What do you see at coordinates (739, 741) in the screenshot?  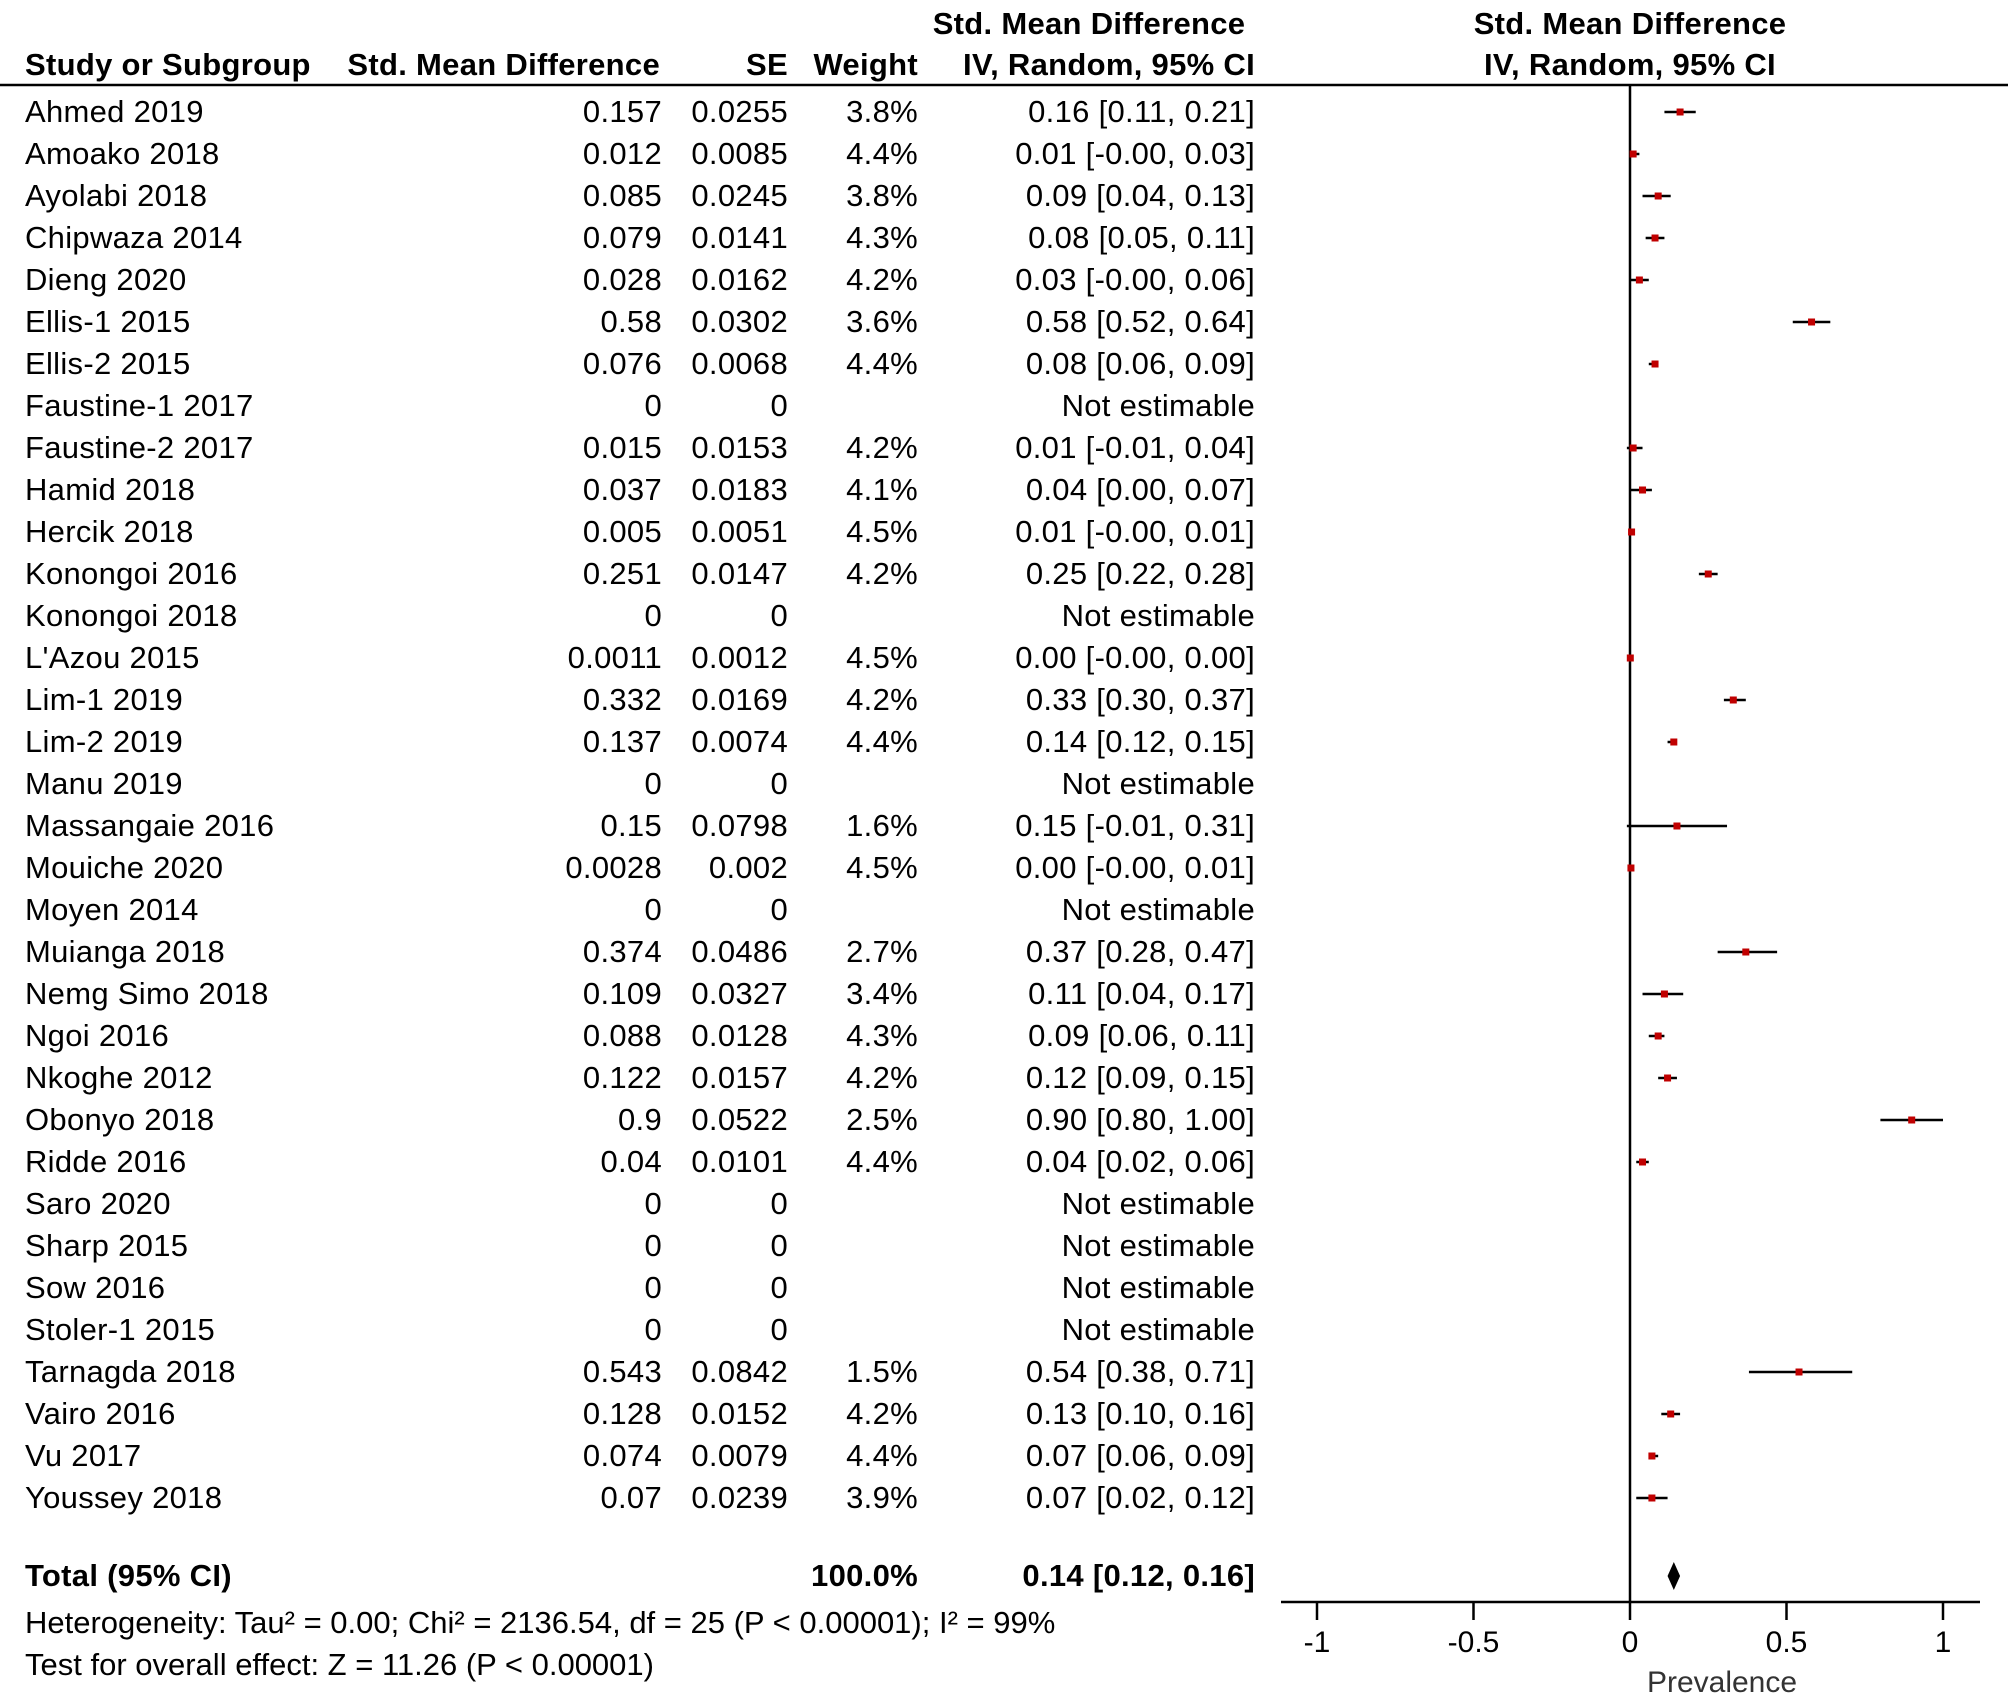 I see `study-se: 0.0074` at bounding box center [739, 741].